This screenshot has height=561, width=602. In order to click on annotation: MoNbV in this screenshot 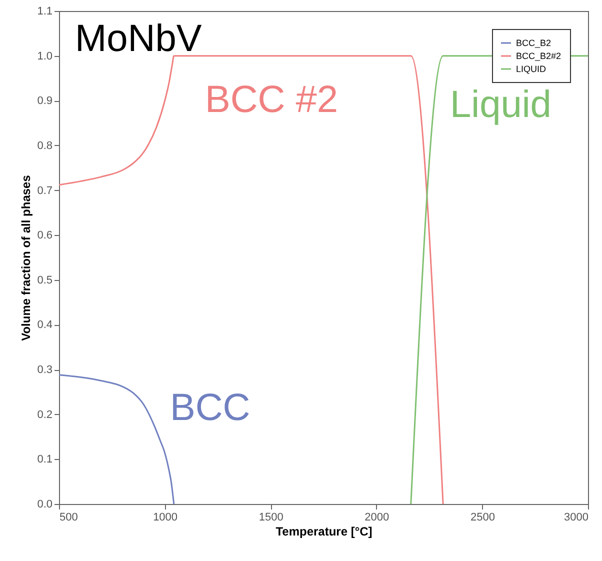, I will do `click(138, 39)`.